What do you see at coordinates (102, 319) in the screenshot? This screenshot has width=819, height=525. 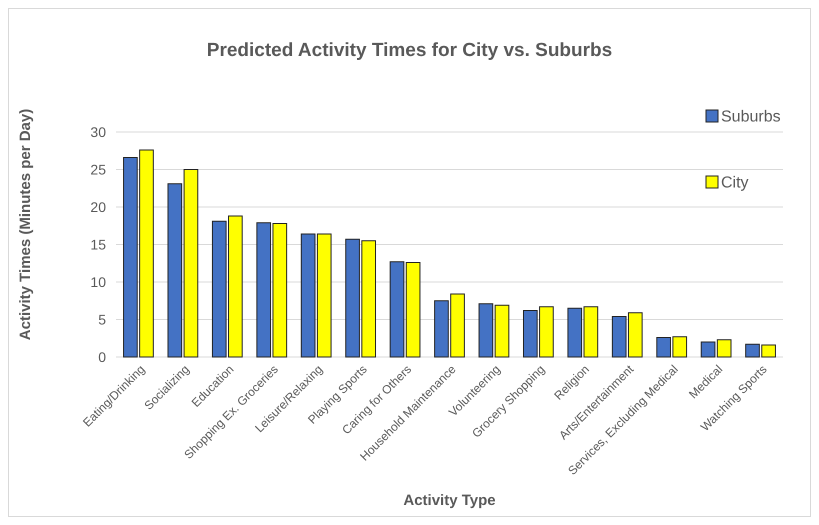 I see `y-tick-label: 5` at bounding box center [102, 319].